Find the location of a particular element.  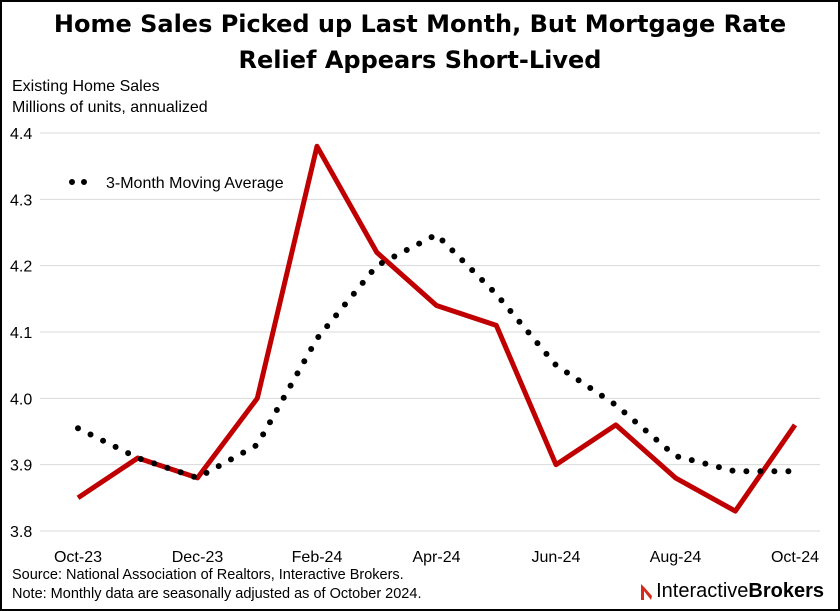

logo-mark-icon is located at coordinates (647, 591).